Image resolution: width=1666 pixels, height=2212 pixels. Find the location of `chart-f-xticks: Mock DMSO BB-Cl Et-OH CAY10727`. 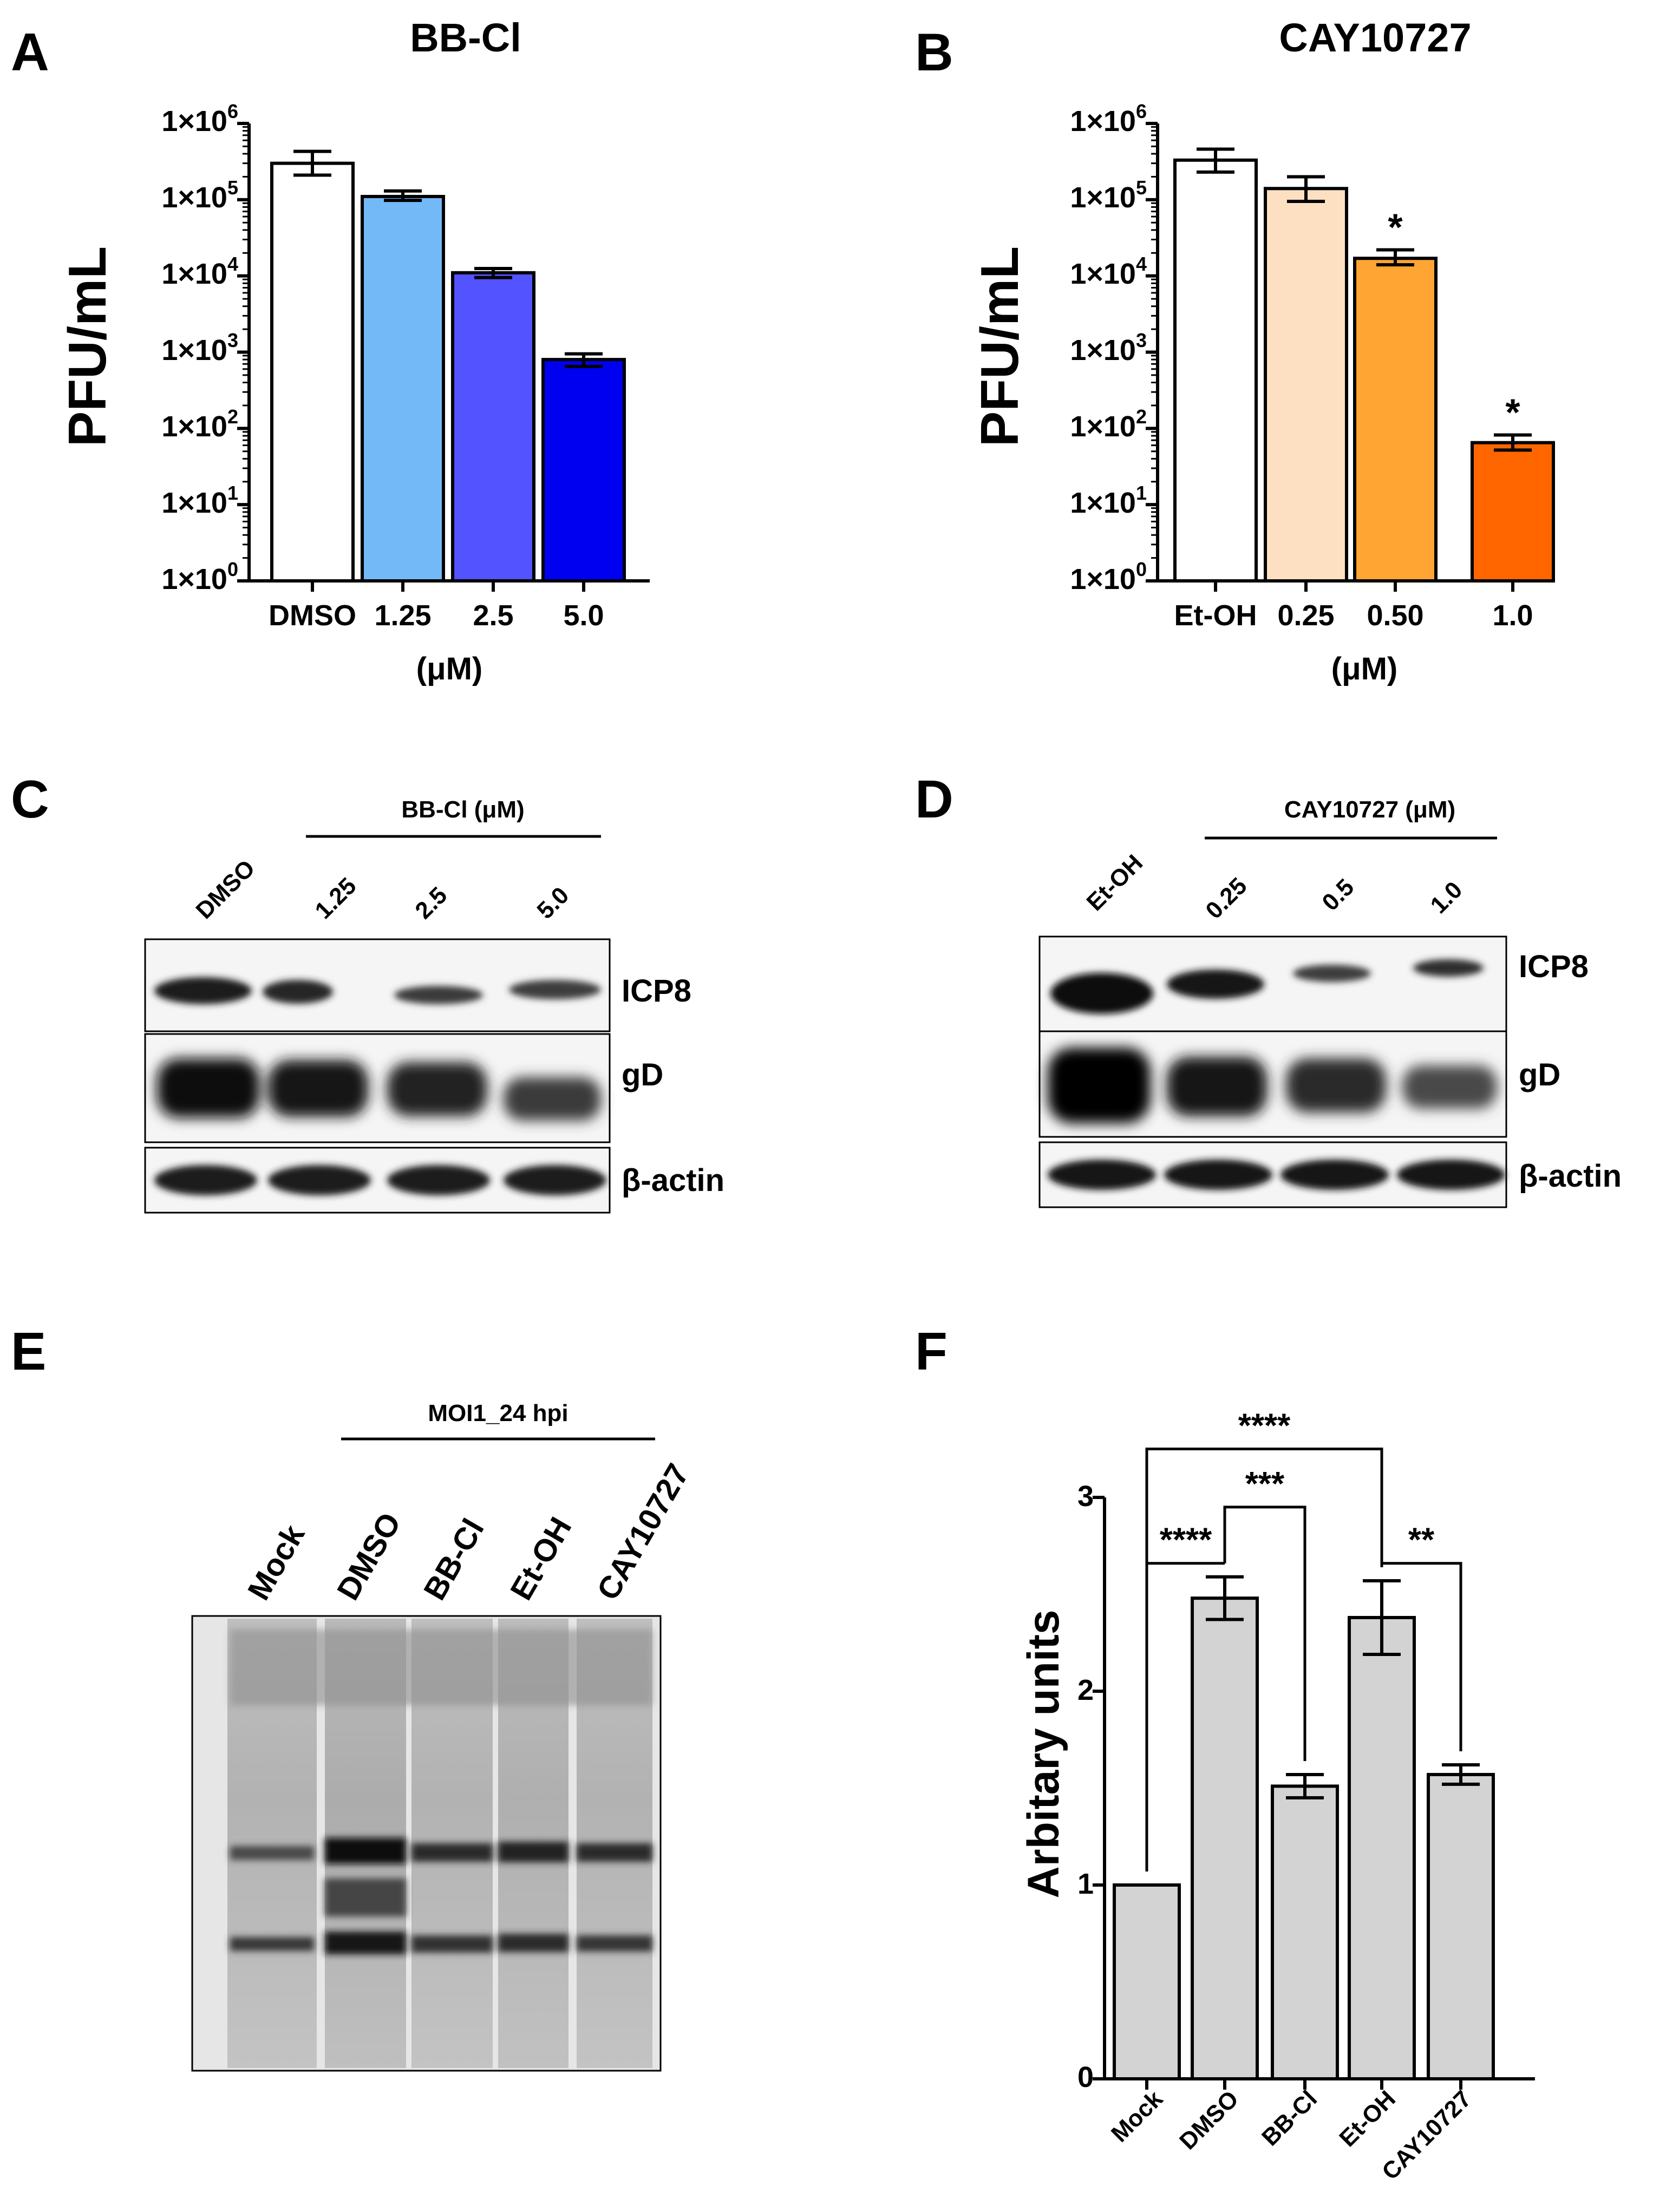

chart-f-xticks: Mock DMSO BB-Cl Et-OH CAY10727 is located at coordinates (1291, 2135).